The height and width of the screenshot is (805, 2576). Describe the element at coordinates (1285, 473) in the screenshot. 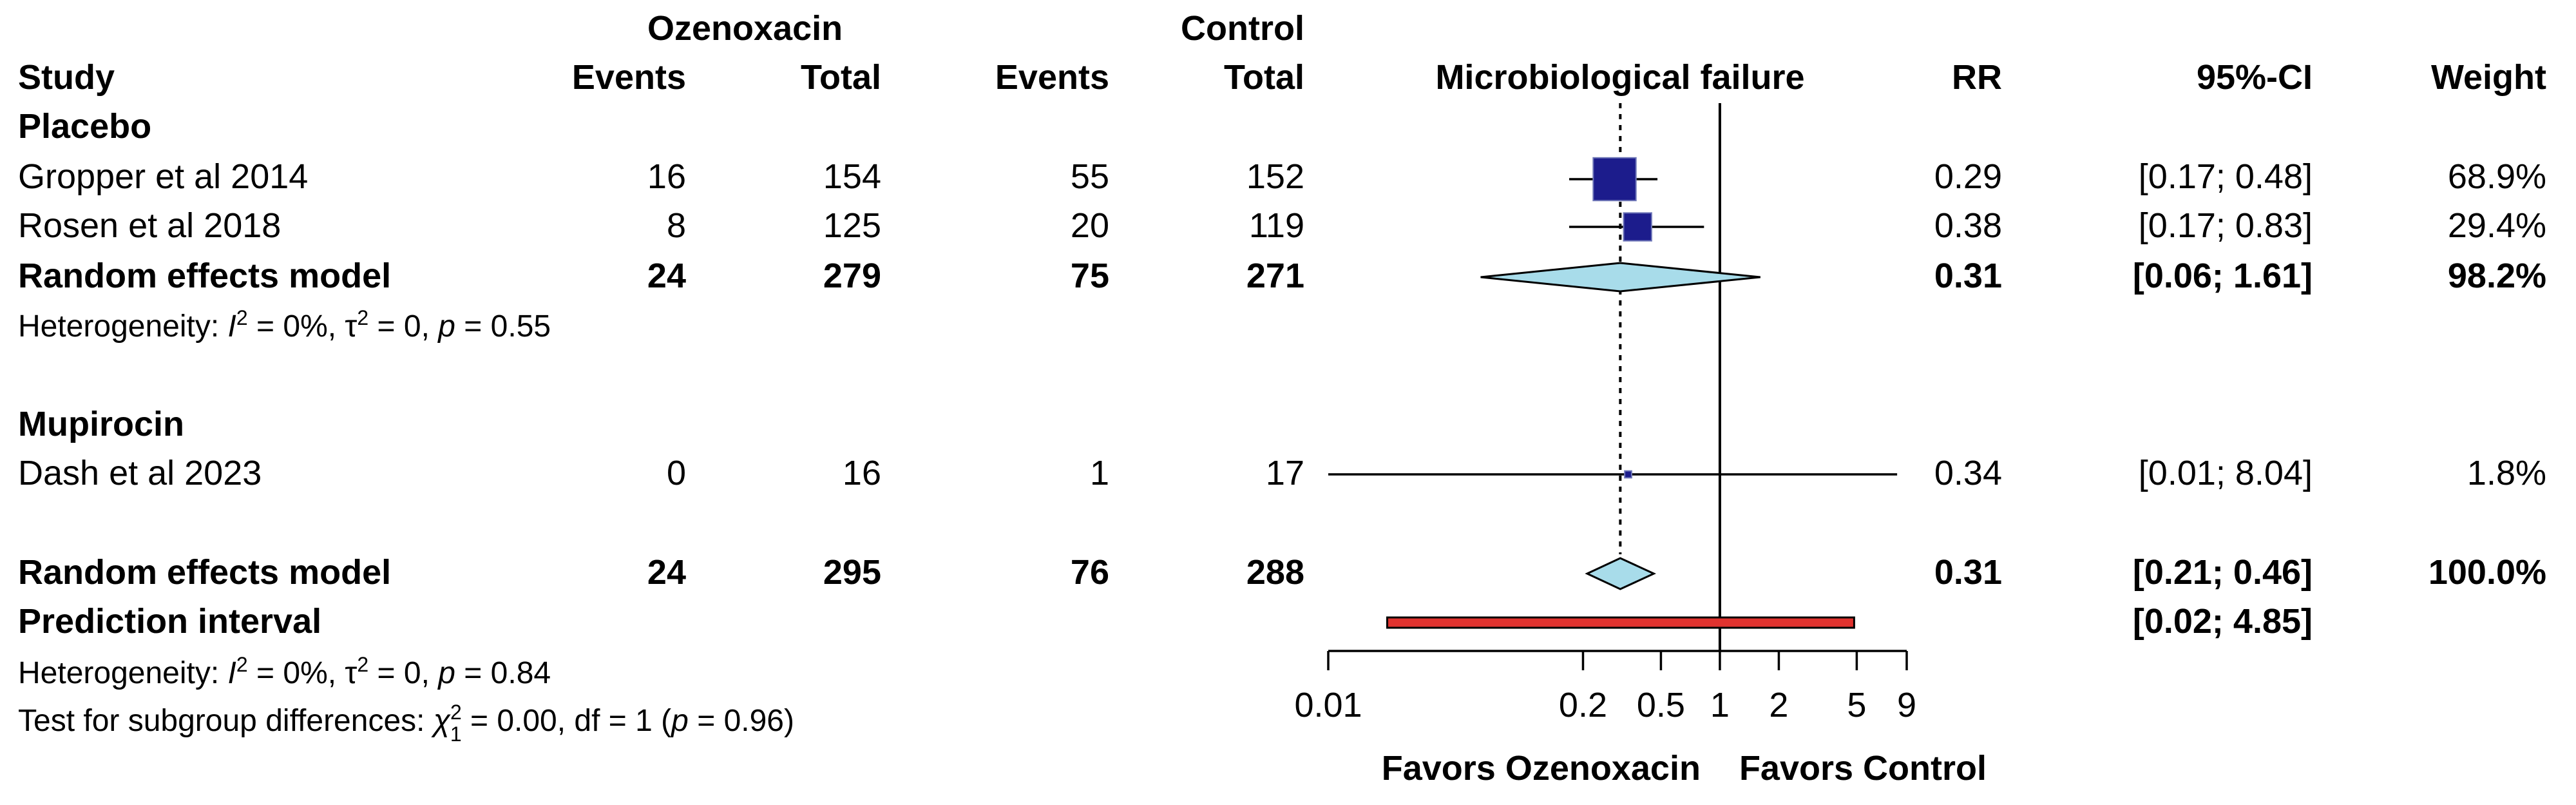

I see `total-ctl: 17` at that location.